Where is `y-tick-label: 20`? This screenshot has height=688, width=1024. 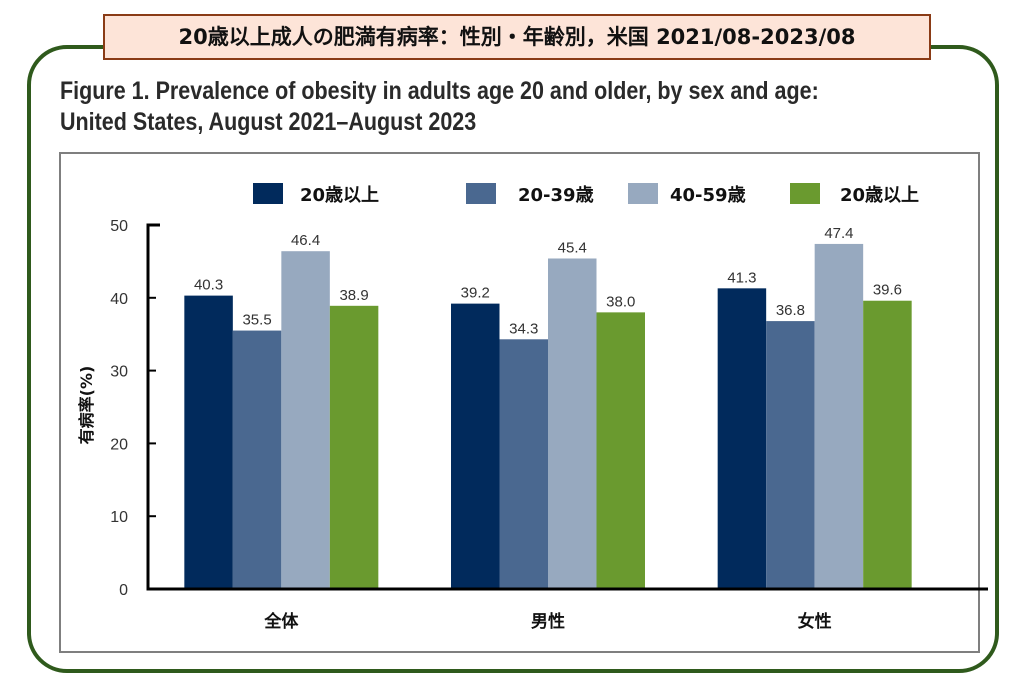
y-tick-label: 20 is located at coordinates (119, 444).